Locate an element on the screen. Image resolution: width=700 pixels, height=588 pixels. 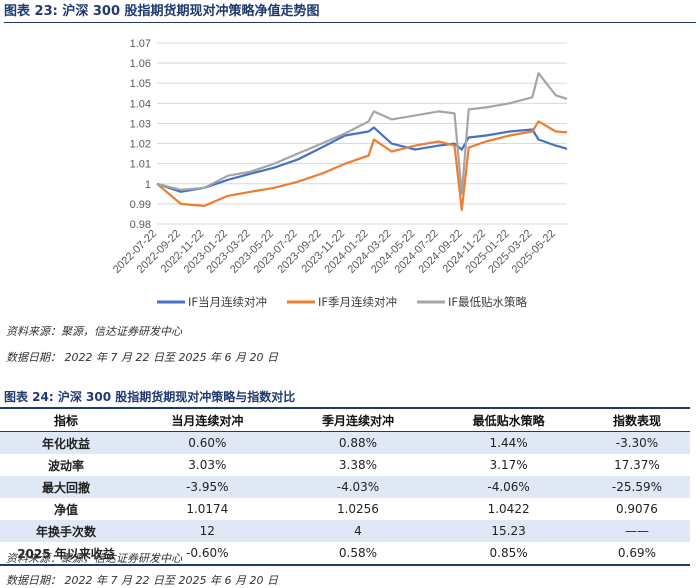
figure-23-data-date: 数据日期： 2022 年 7 月 22 日至 2025 年 6 月 20 日 is located at coordinates (142, 357).